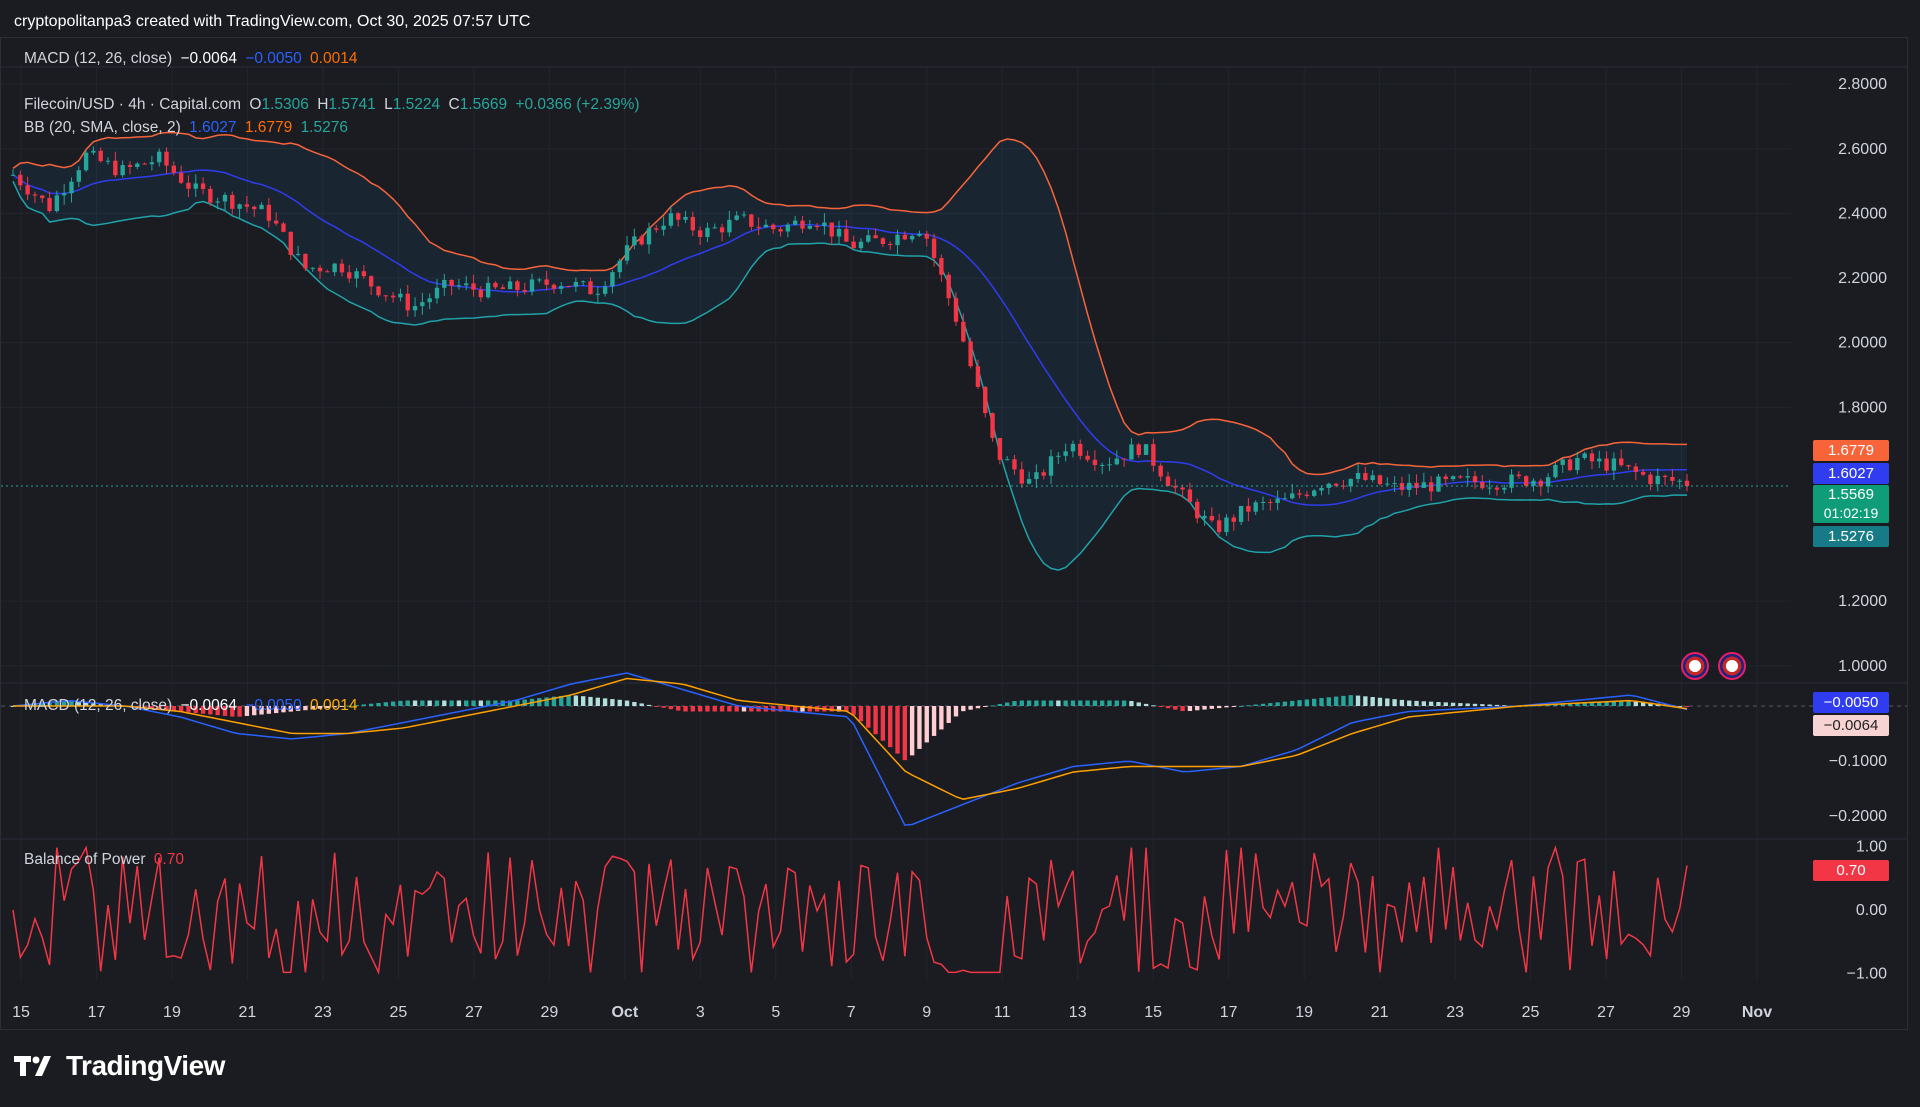 The image size is (1920, 1107). What do you see at coordinates (352, 104) in the screenshot?
I see `high-value: 1.5741` at bounding box center [352, 104].